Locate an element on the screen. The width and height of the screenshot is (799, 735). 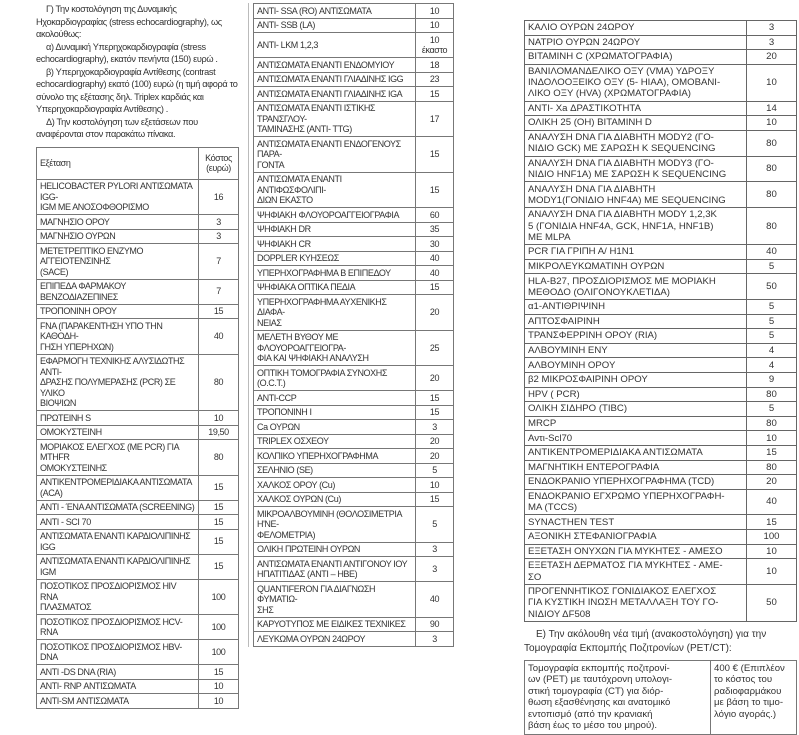
table-row: ΨΗΦΙΑΚΗ DR 35 is located at coordinates (353, 229).